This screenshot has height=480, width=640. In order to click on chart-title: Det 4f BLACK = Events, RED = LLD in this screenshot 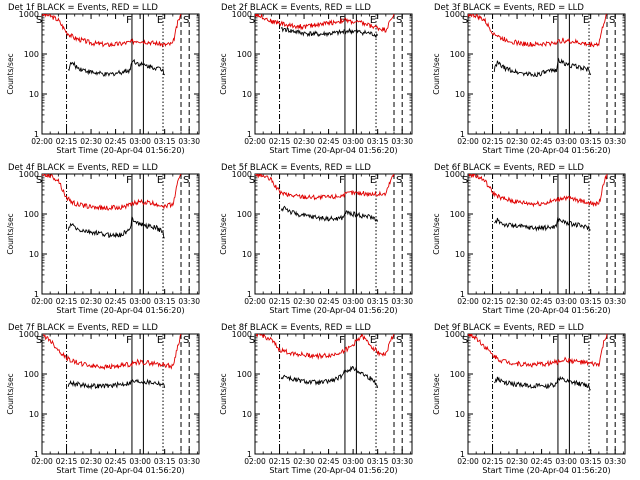, I will do `click(83, 168)`.